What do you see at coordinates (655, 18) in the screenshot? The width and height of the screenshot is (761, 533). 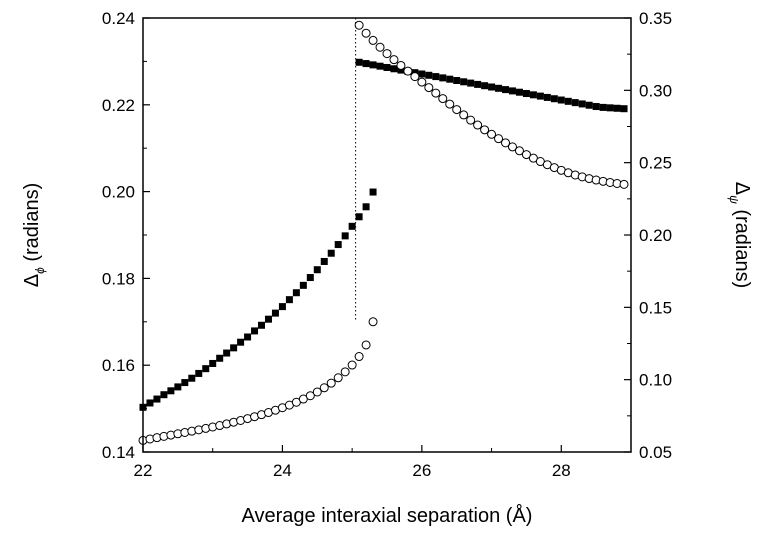 I see `y-right-tick-label: 0.35` at bounding box center [655, 18].